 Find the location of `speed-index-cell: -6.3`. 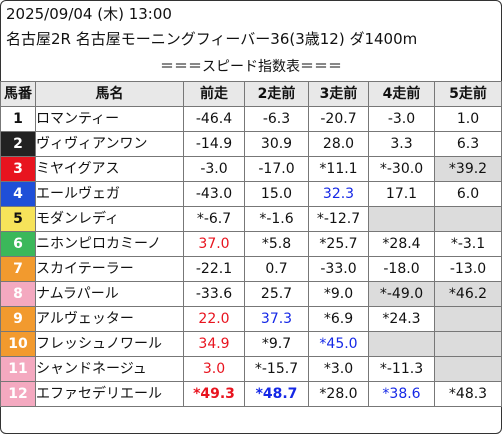

speed-index-cell: -6.3 is located at coordinates (276, 119).